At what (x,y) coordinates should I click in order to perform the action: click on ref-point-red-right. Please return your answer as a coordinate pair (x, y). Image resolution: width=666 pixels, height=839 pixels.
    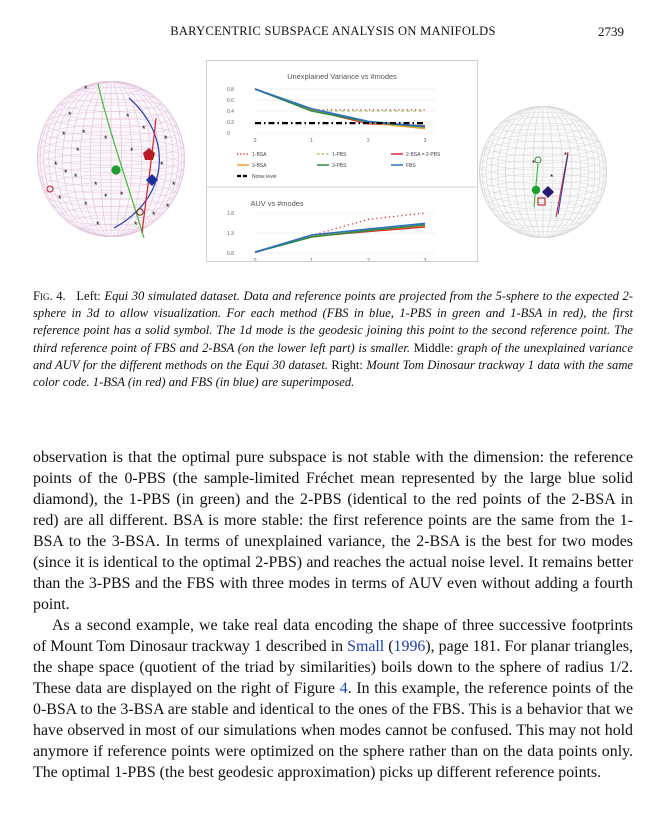
    Looking at the image, I should click on (541, 201).